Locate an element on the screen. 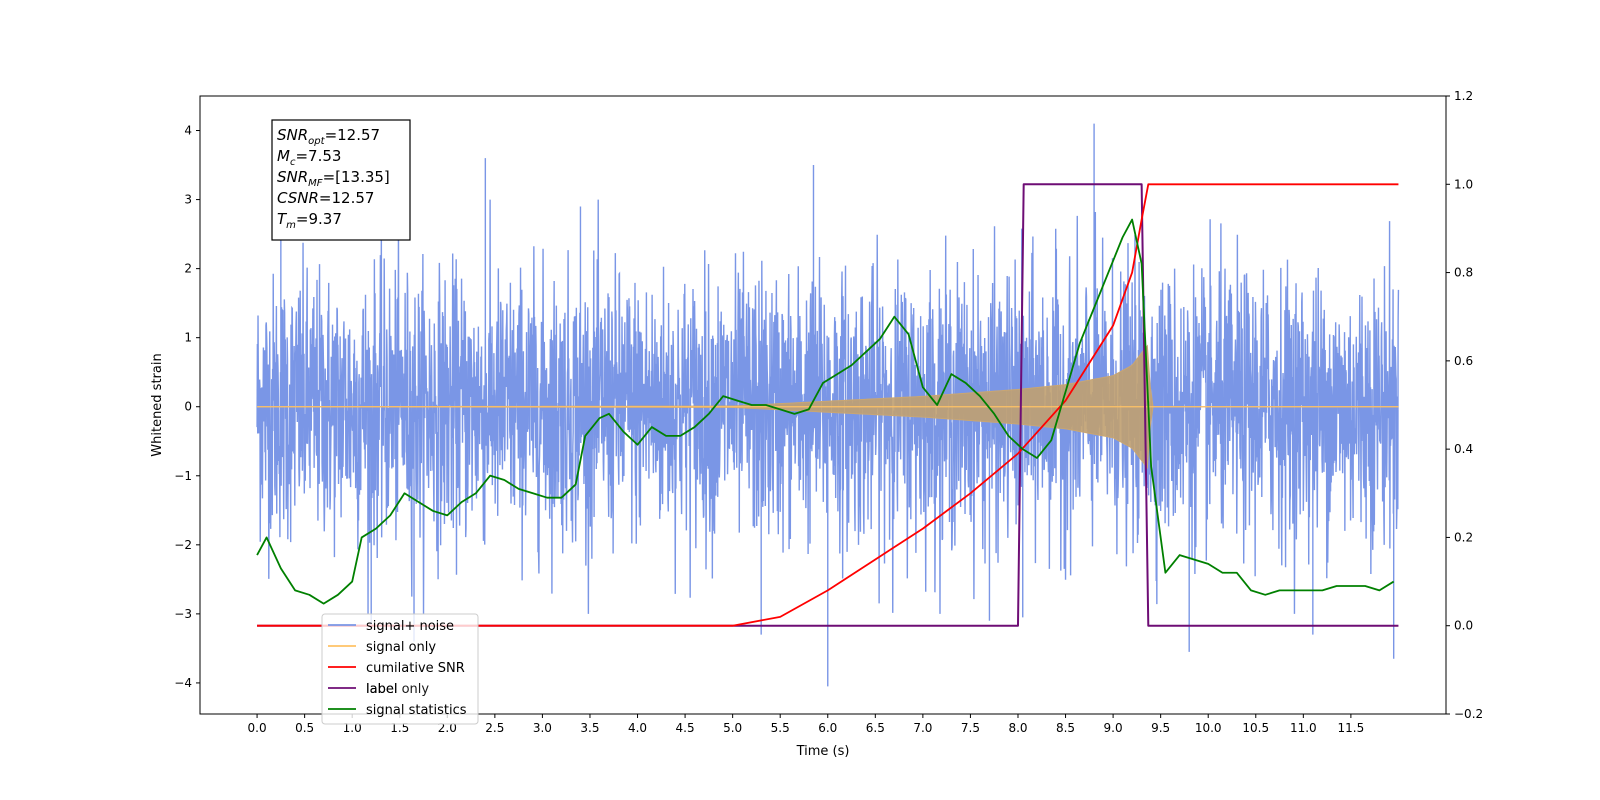  x-tick: 11.5 is located at coordinates (1351, 724).